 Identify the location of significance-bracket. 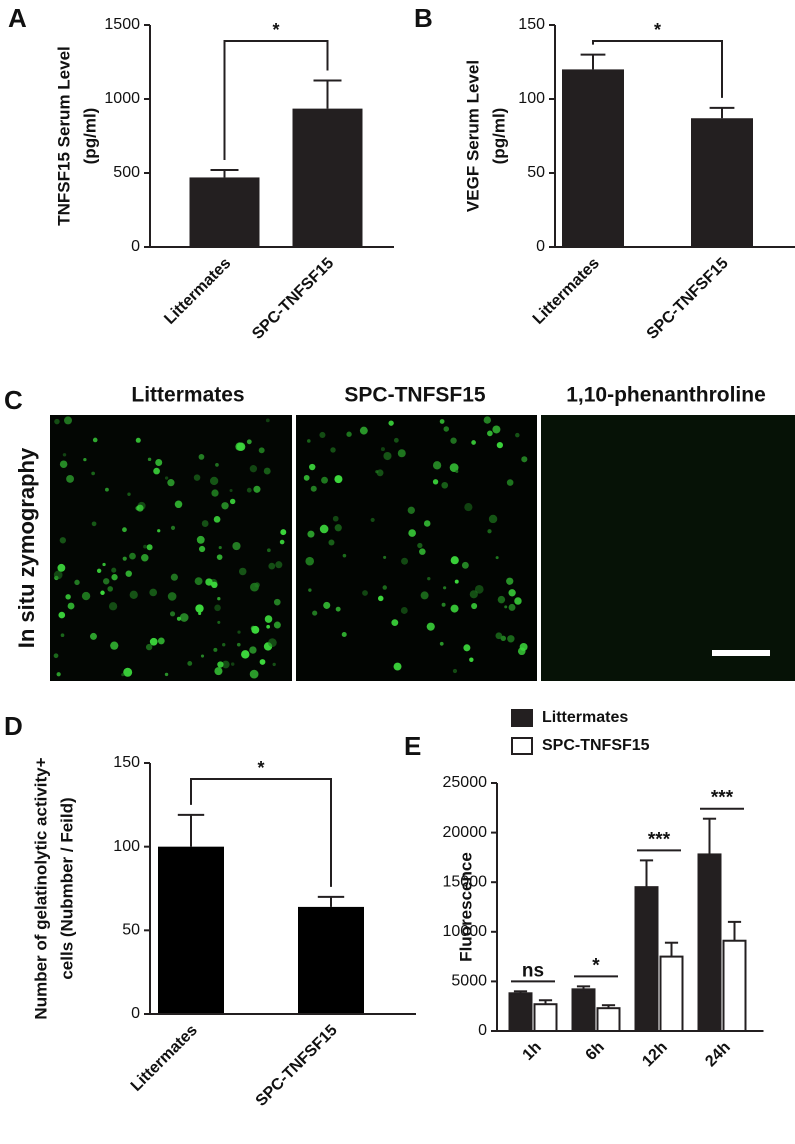
(276, 100).